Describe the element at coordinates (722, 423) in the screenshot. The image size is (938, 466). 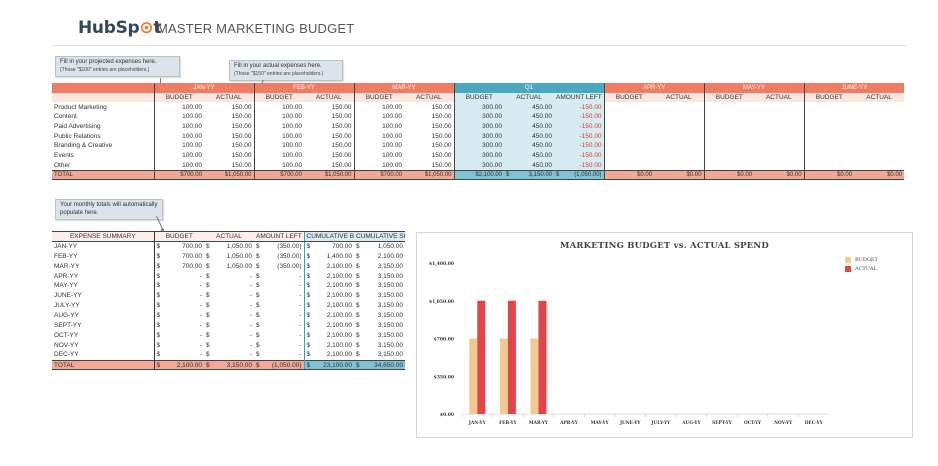
I see `x-tick-label: SEPT-YY` at that location.